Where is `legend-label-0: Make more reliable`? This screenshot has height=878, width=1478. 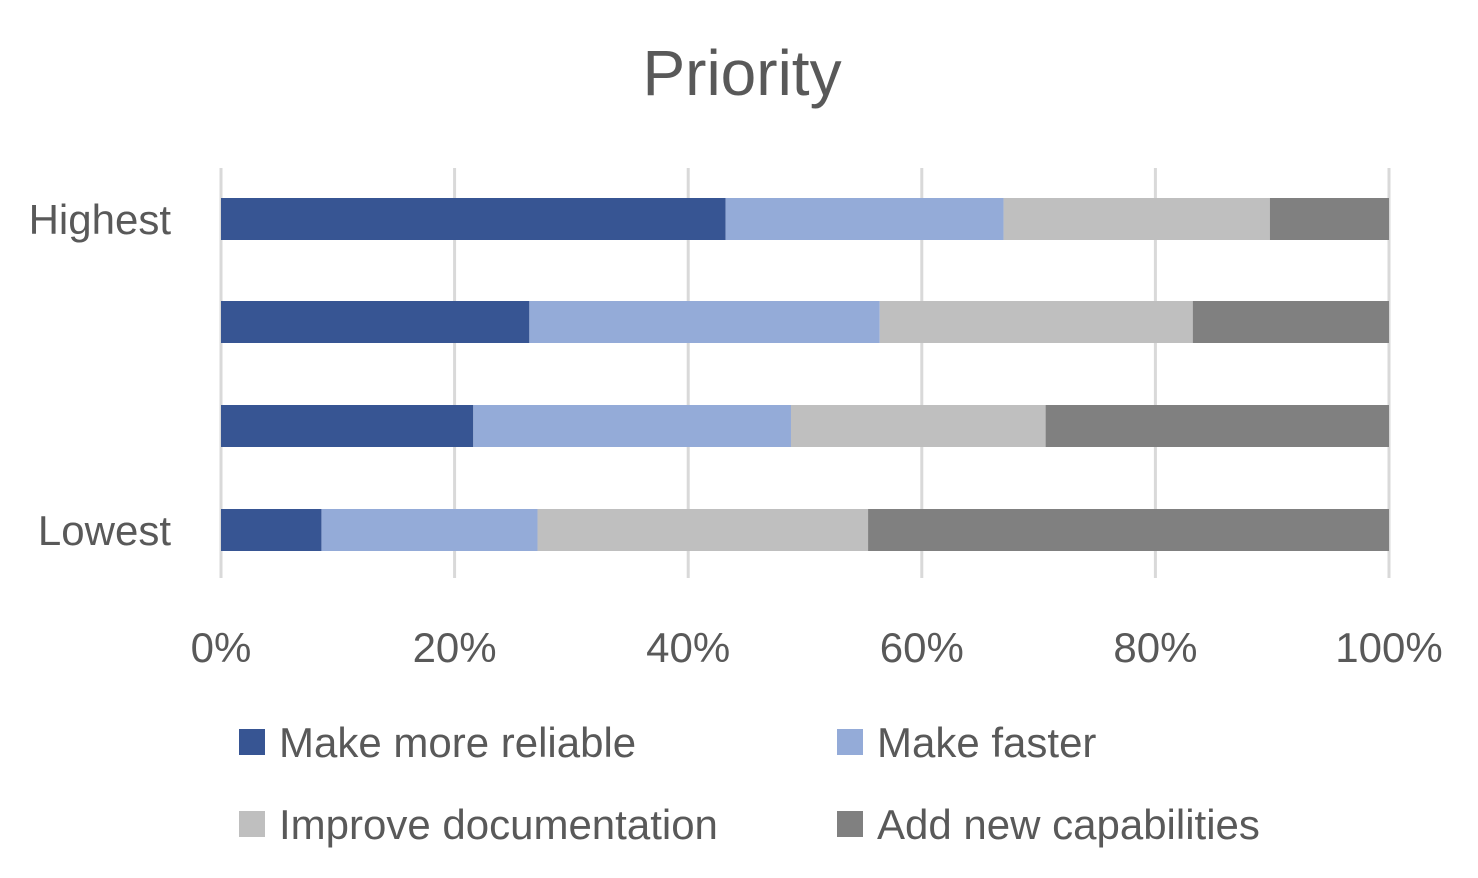 legend-label-0: Make more reliable is located at coordinates (457, 742).